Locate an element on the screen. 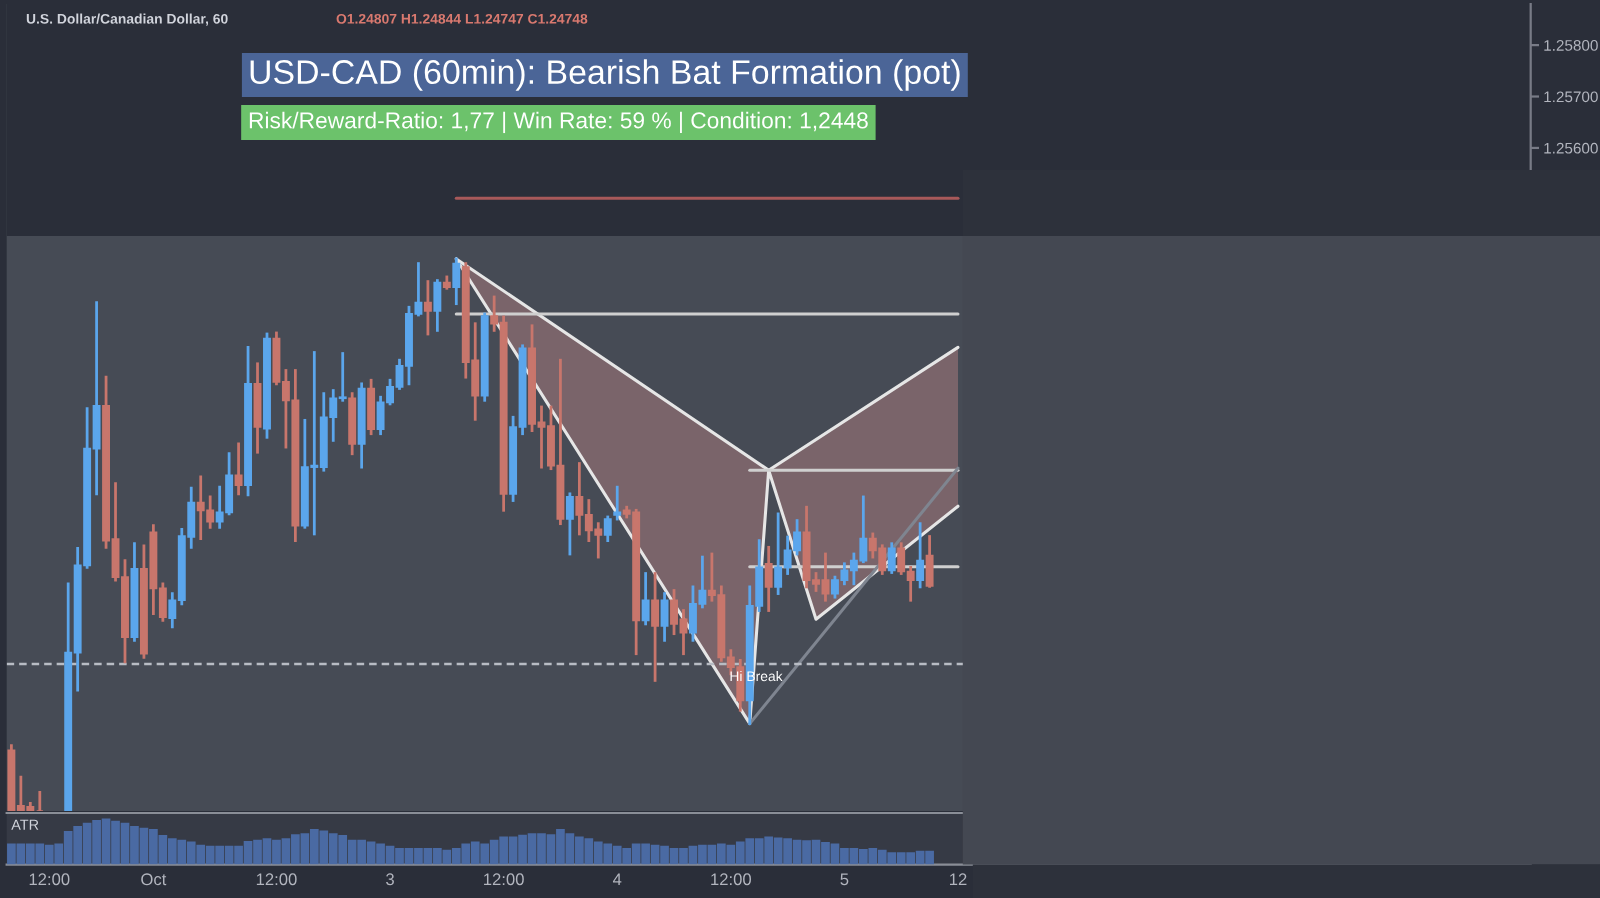  x-tick-label: 5 is located at coordinates (844, 879).